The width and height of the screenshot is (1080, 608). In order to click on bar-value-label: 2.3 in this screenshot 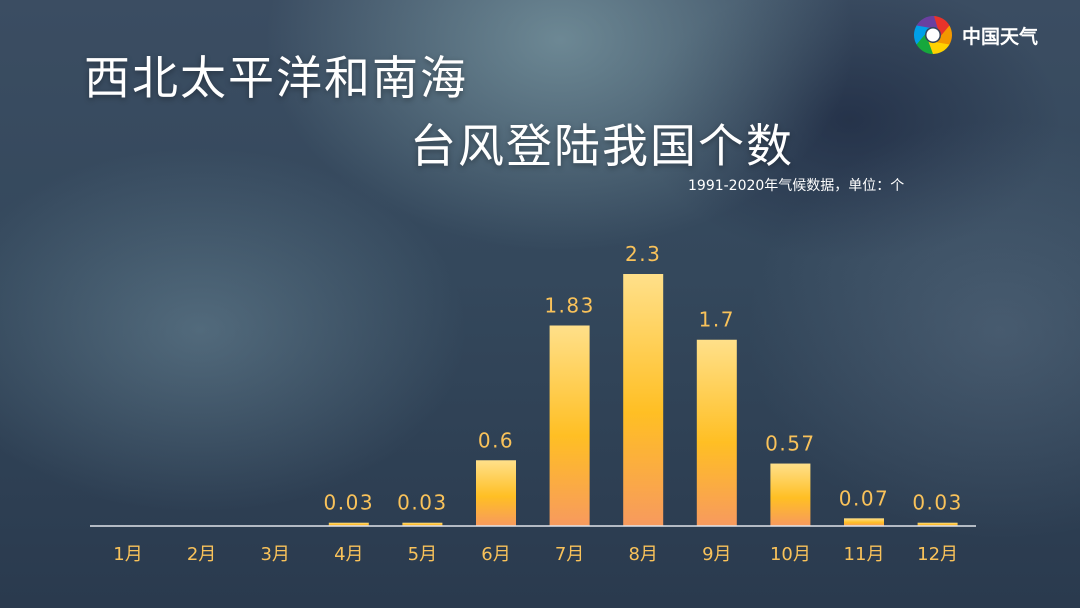, I will do `click(643, 254)`.